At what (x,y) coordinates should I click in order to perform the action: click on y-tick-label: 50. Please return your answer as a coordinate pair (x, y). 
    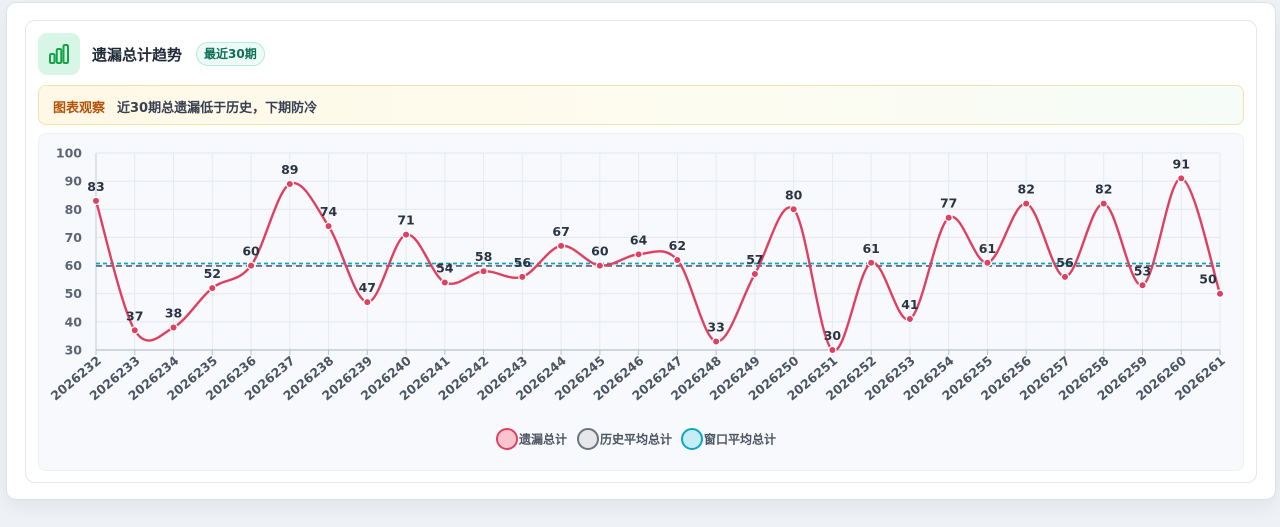
    Looking at the image, I should click on (74, 293).